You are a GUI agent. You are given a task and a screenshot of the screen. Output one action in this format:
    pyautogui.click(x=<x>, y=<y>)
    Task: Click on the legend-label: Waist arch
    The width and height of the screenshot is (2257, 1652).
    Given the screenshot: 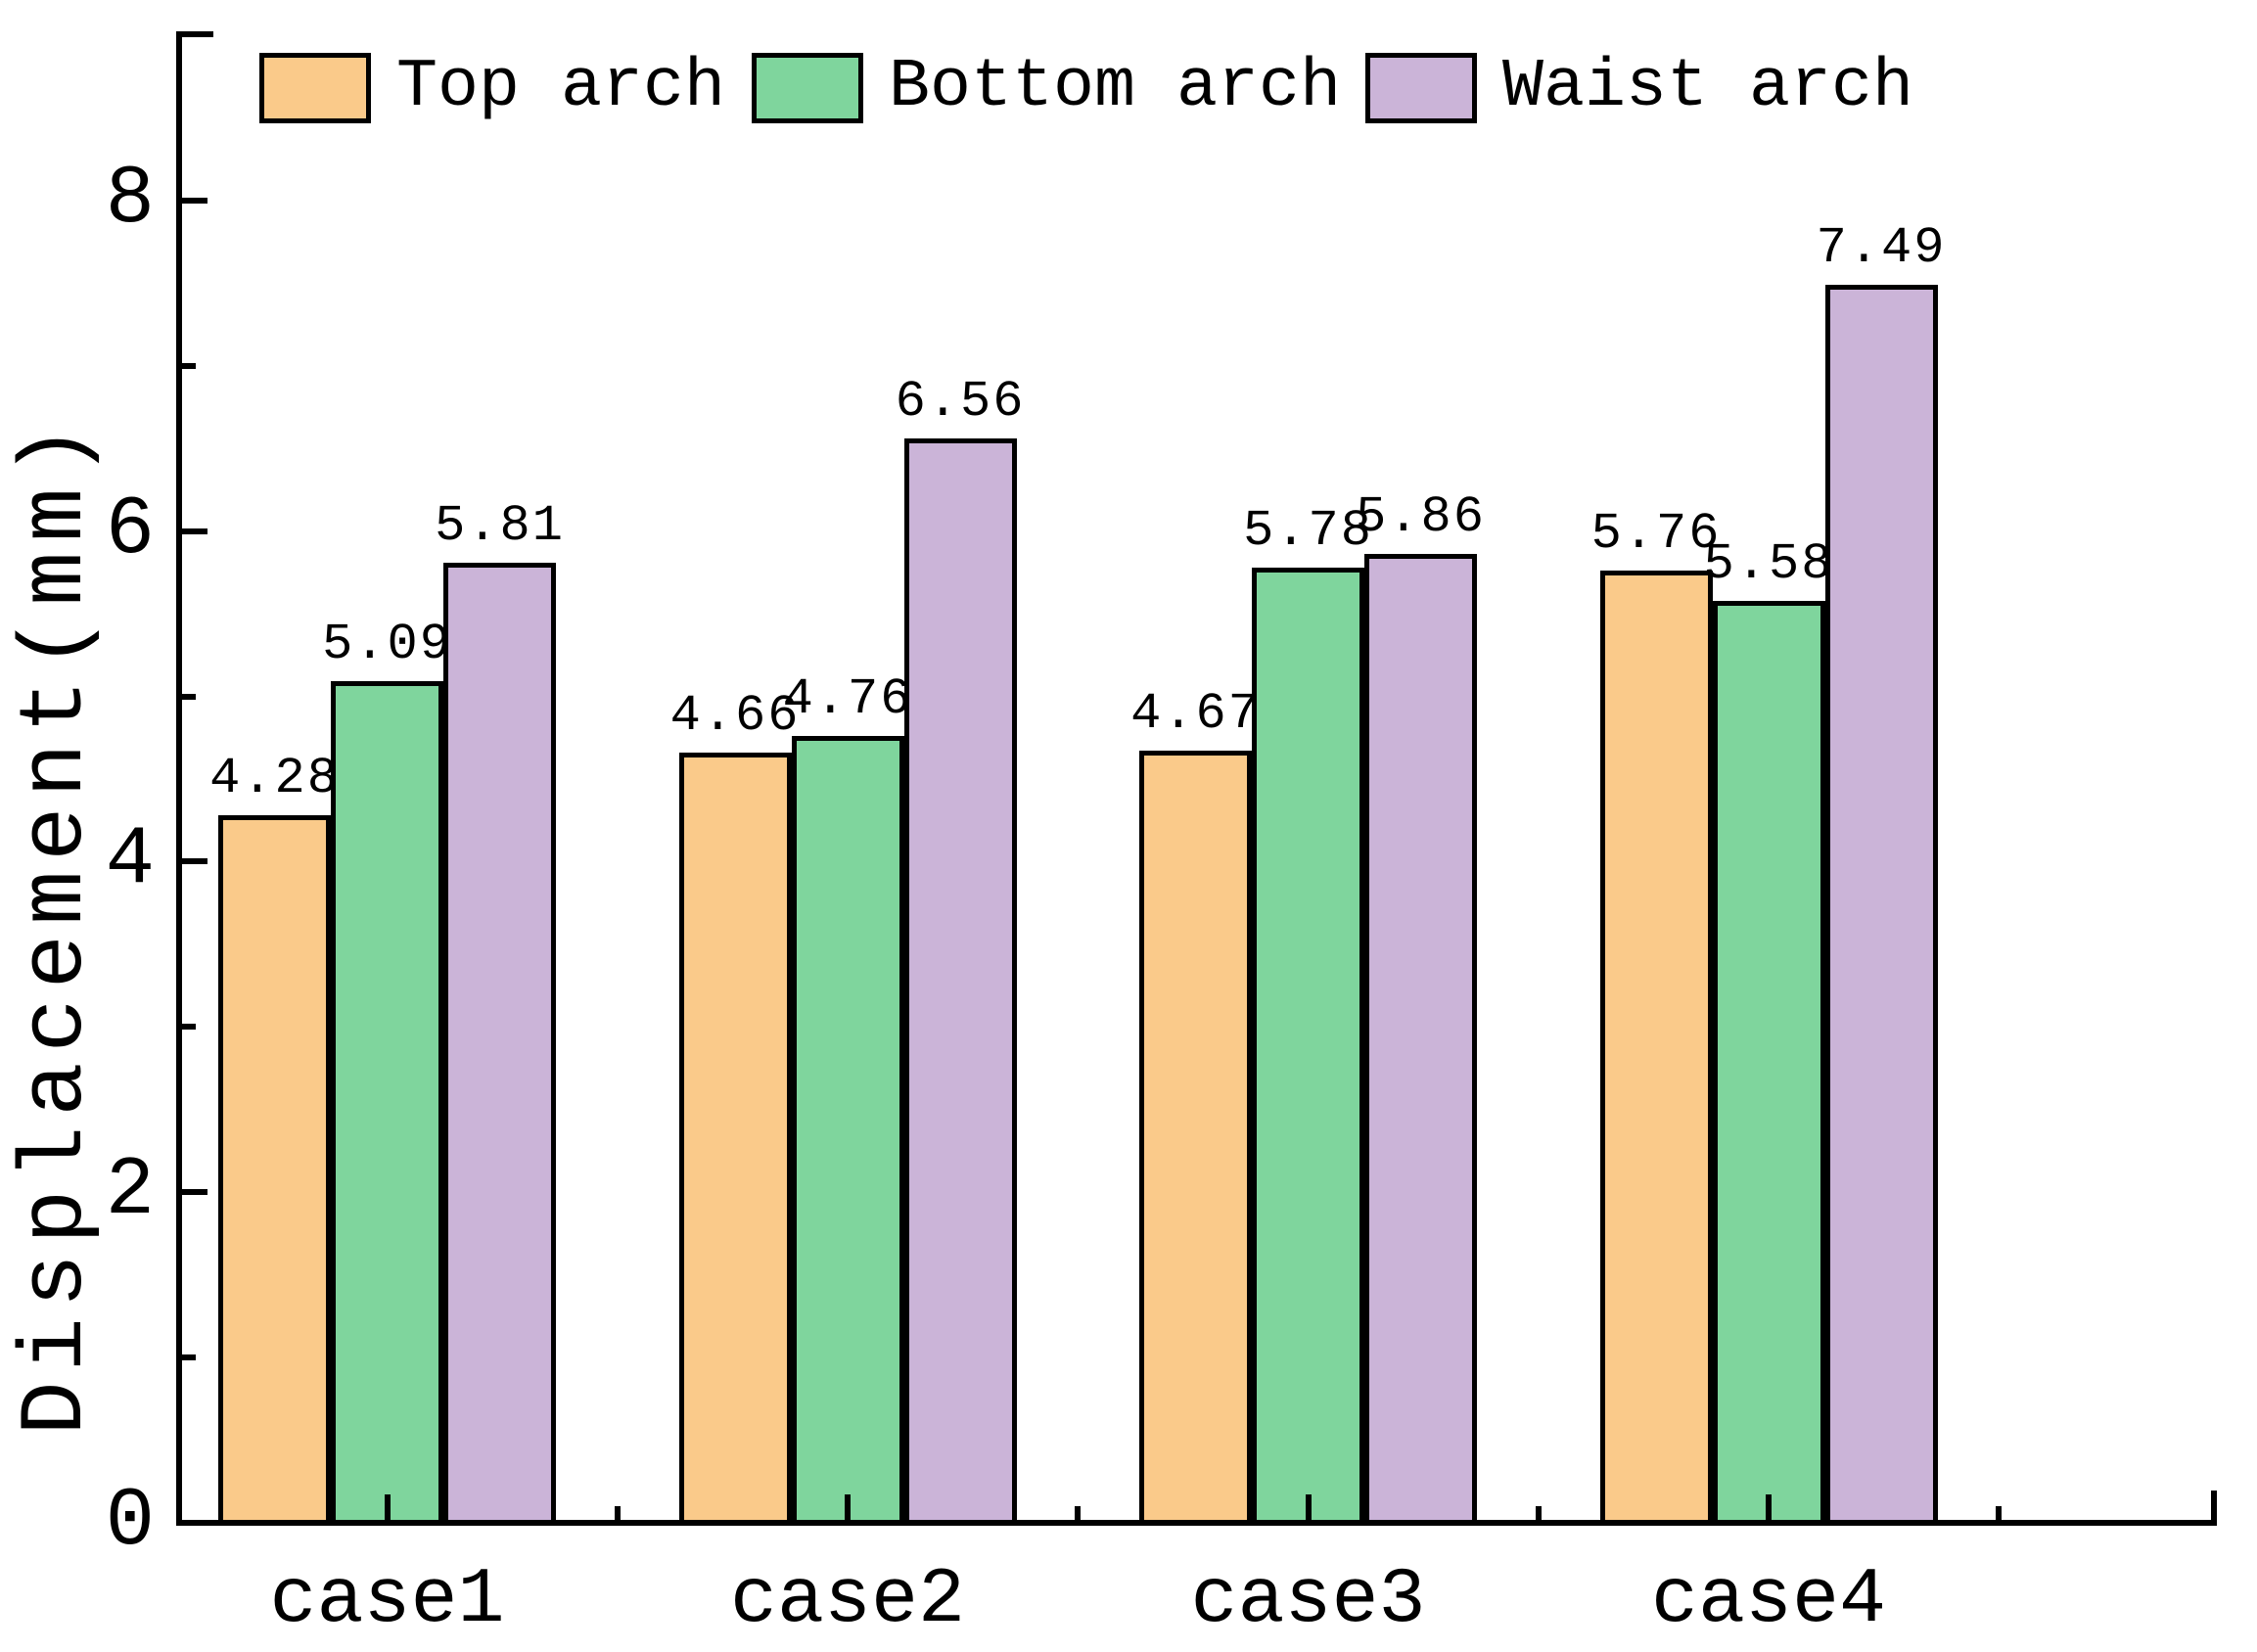 What is the action you would take?
    pyautogui.click(x=1708, y=87)
    